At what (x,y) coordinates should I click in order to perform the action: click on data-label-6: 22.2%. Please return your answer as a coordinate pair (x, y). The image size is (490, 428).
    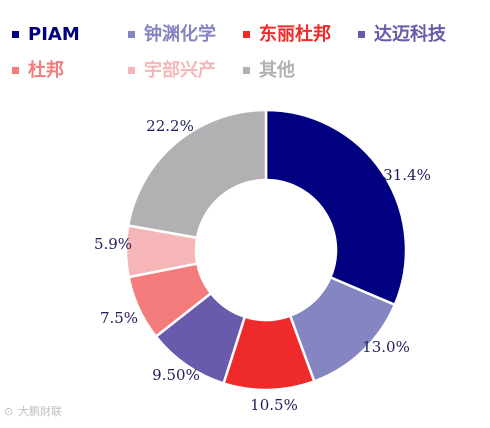
    Looking at the image, I should click on (170, 126).